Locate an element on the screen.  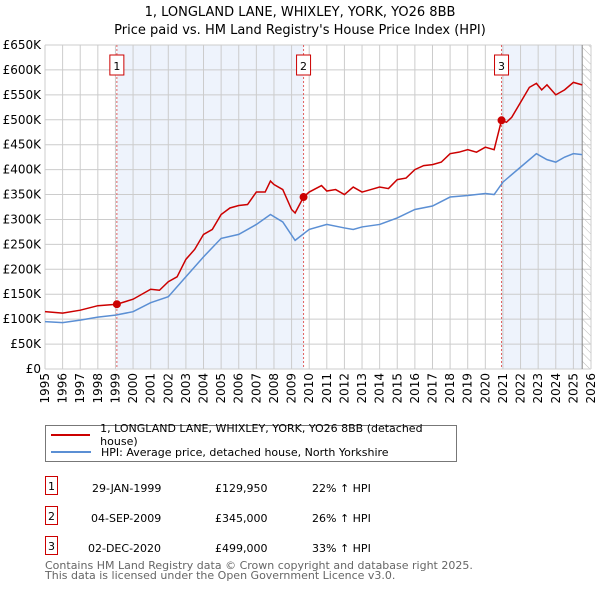
sale-date: 02-DEC-2020 is located at coordinates (125, 548).